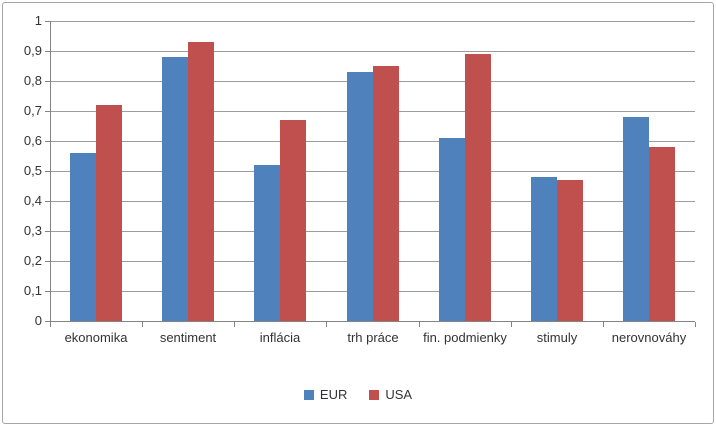 This screenshot has width=716, height=426. Describe the element at coordinates (188, 337) in the screenshot. I see `category-label-1: sentiment` at that location.